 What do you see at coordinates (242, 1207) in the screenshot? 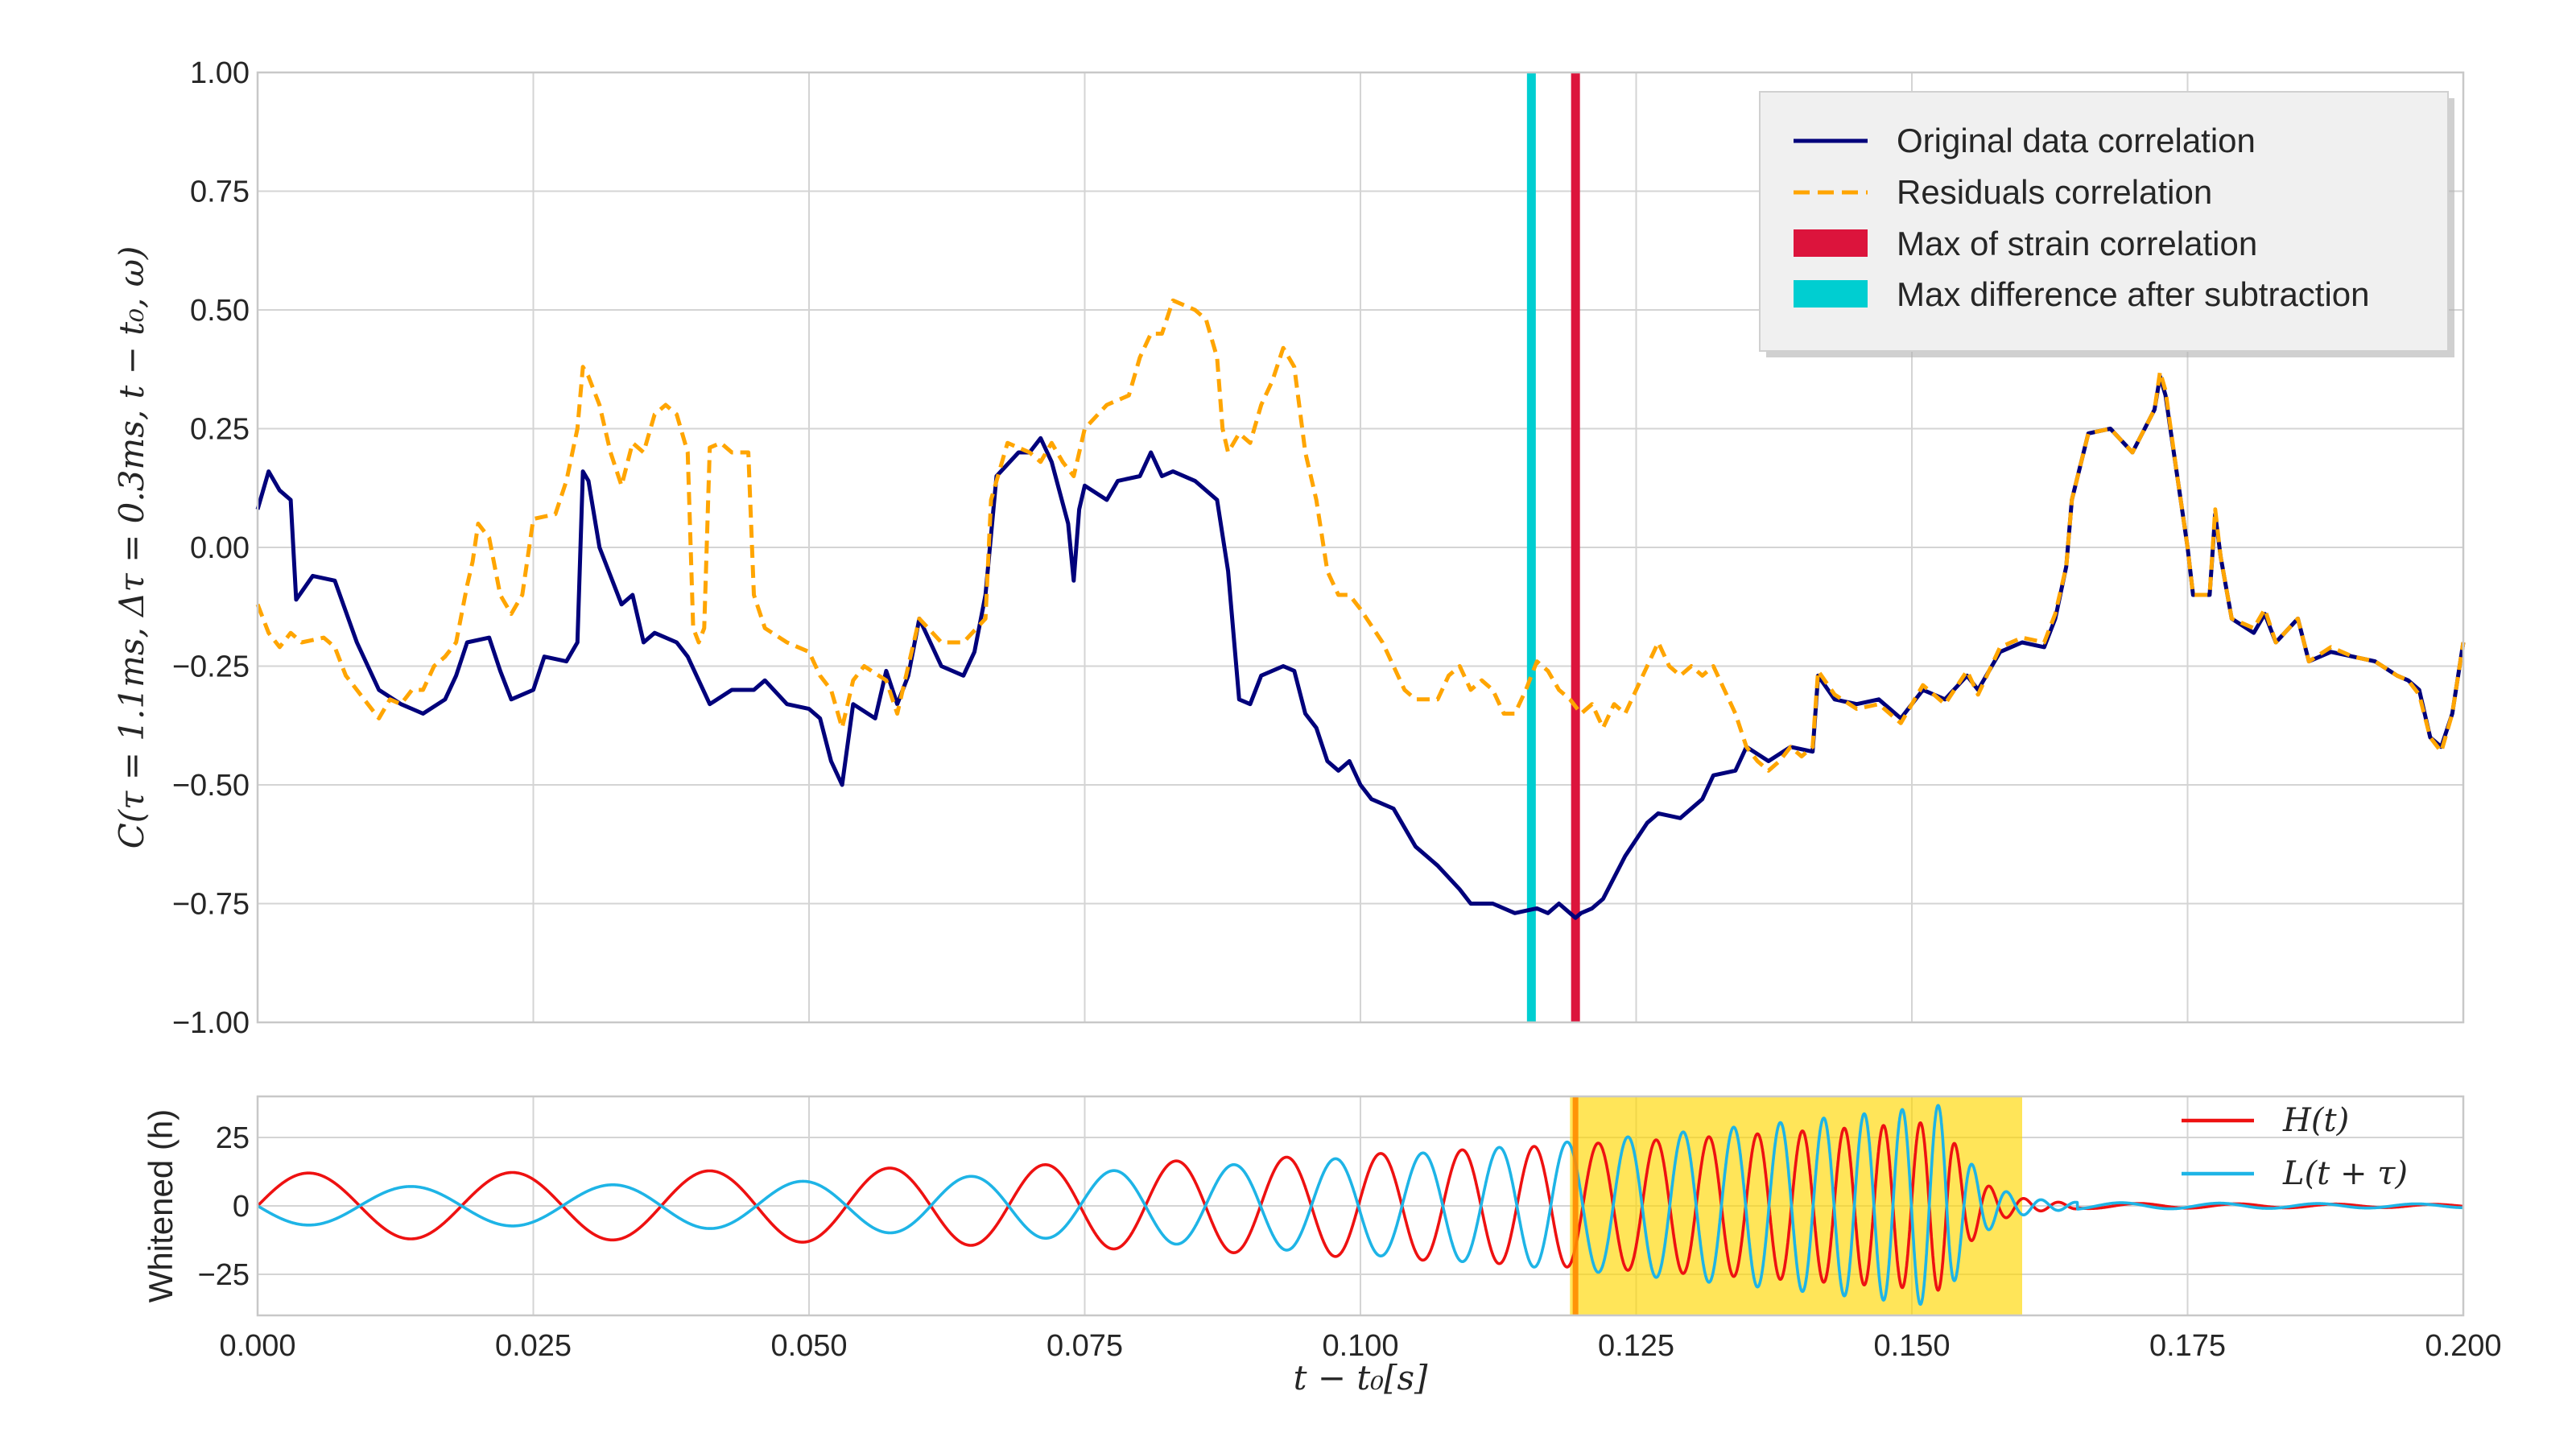
I see `whitened-y-tick-label: 0` at bounding box center [242, 1207].